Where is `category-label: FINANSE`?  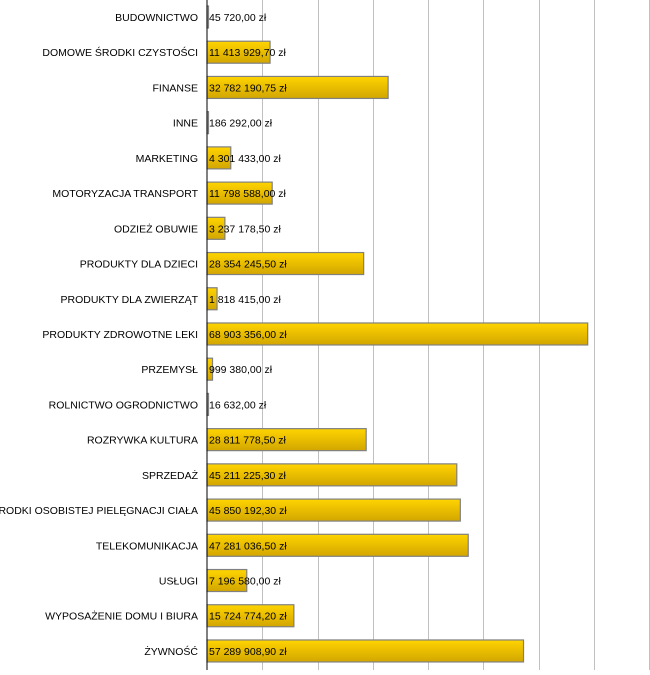
category-label: FINANSE is located at coordinates (175, 88).